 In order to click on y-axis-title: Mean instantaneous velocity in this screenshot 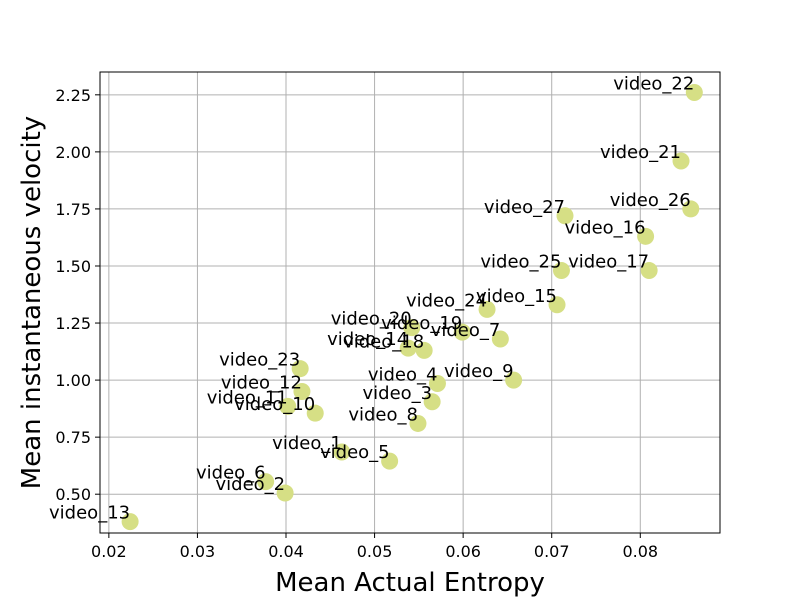, I will do `click(32, 302)`.